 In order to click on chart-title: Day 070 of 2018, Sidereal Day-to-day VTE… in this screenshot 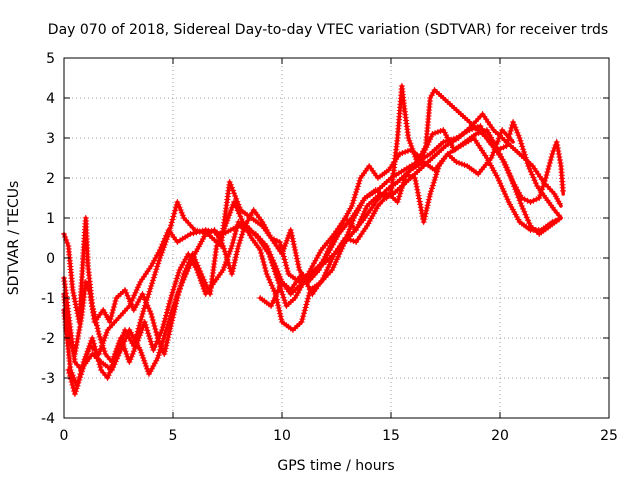, I will do `click(328, 30)`.